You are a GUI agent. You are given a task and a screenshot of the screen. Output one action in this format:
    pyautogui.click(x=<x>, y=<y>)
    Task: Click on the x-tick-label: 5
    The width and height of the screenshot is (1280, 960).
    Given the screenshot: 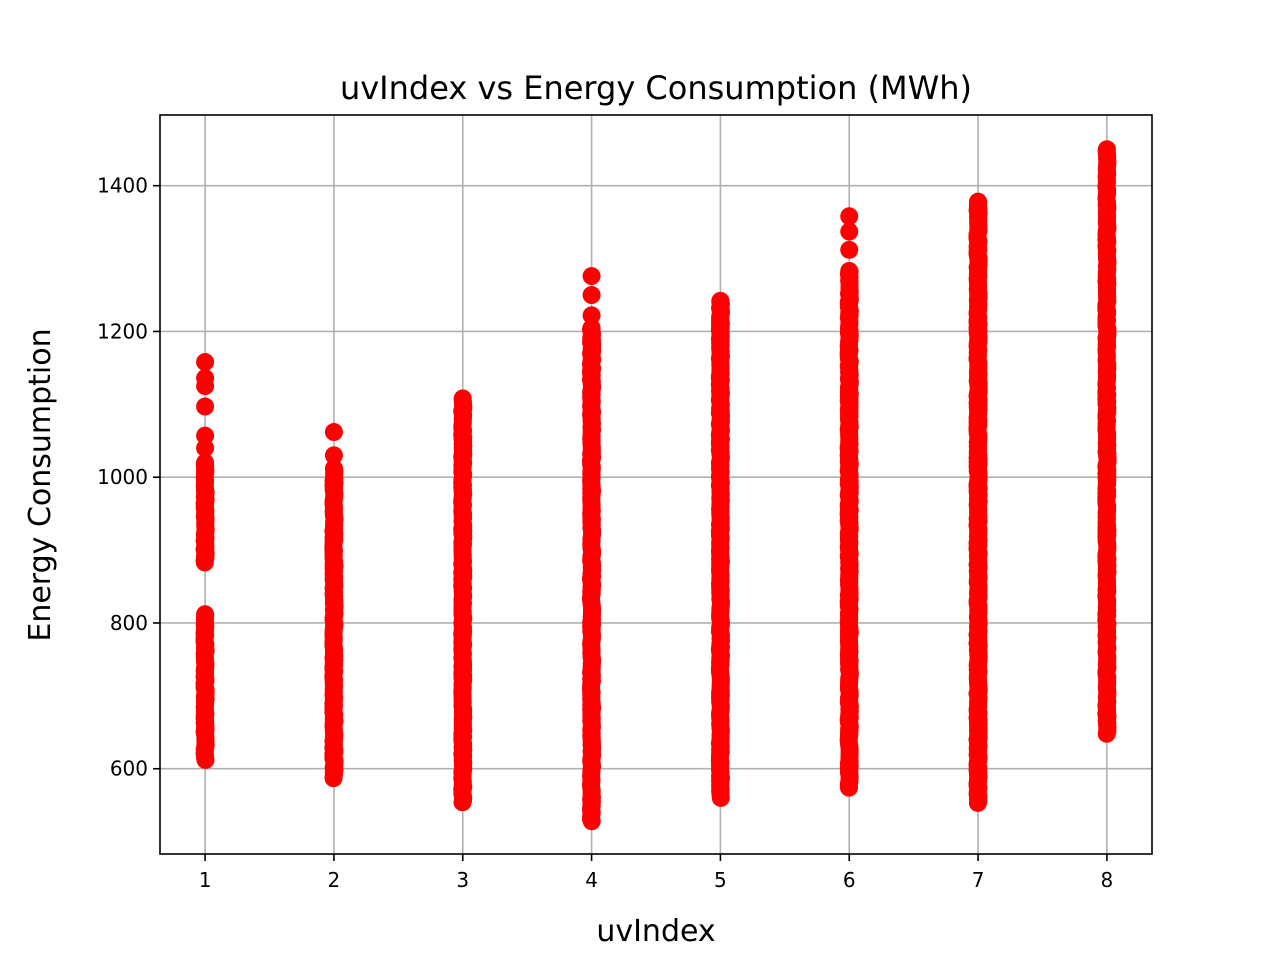 What is the action you would take?
    pyautogui.click(x=720, y=880)
    